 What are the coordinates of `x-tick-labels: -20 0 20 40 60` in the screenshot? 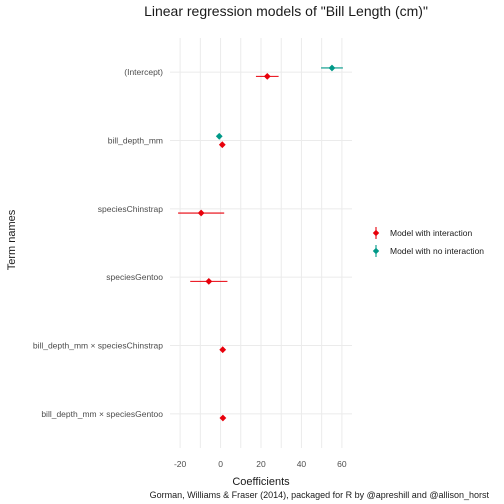 It's located at (260, 464).